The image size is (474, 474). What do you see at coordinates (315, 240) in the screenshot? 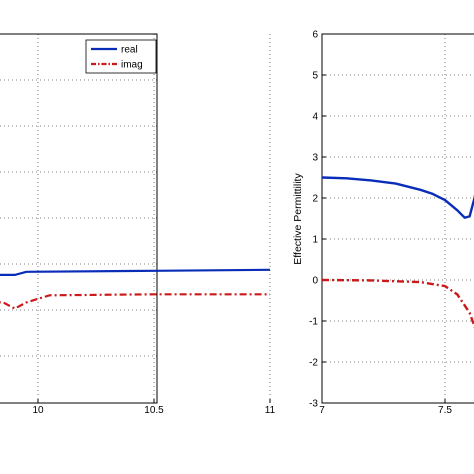
I see `right-y-tick-label: 1` at bounding box center [315, 240].